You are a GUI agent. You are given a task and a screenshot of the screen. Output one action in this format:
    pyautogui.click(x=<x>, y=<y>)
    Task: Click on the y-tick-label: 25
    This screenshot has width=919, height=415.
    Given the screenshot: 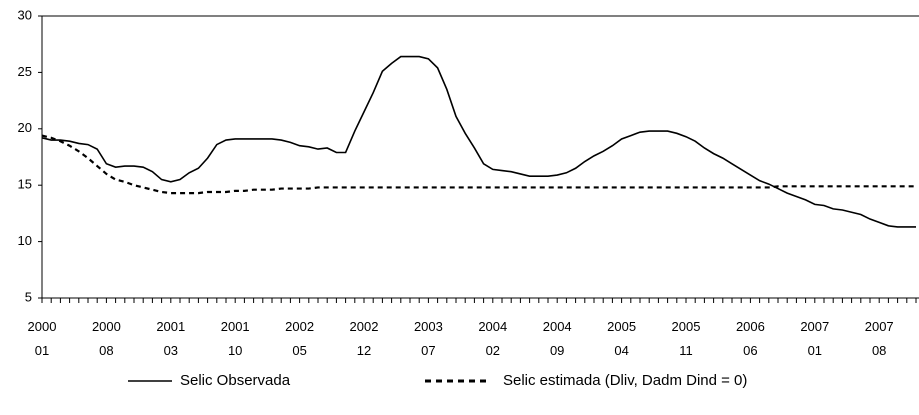 What is the action you would take?
    pyautogui.click(x=25, y=71)
    